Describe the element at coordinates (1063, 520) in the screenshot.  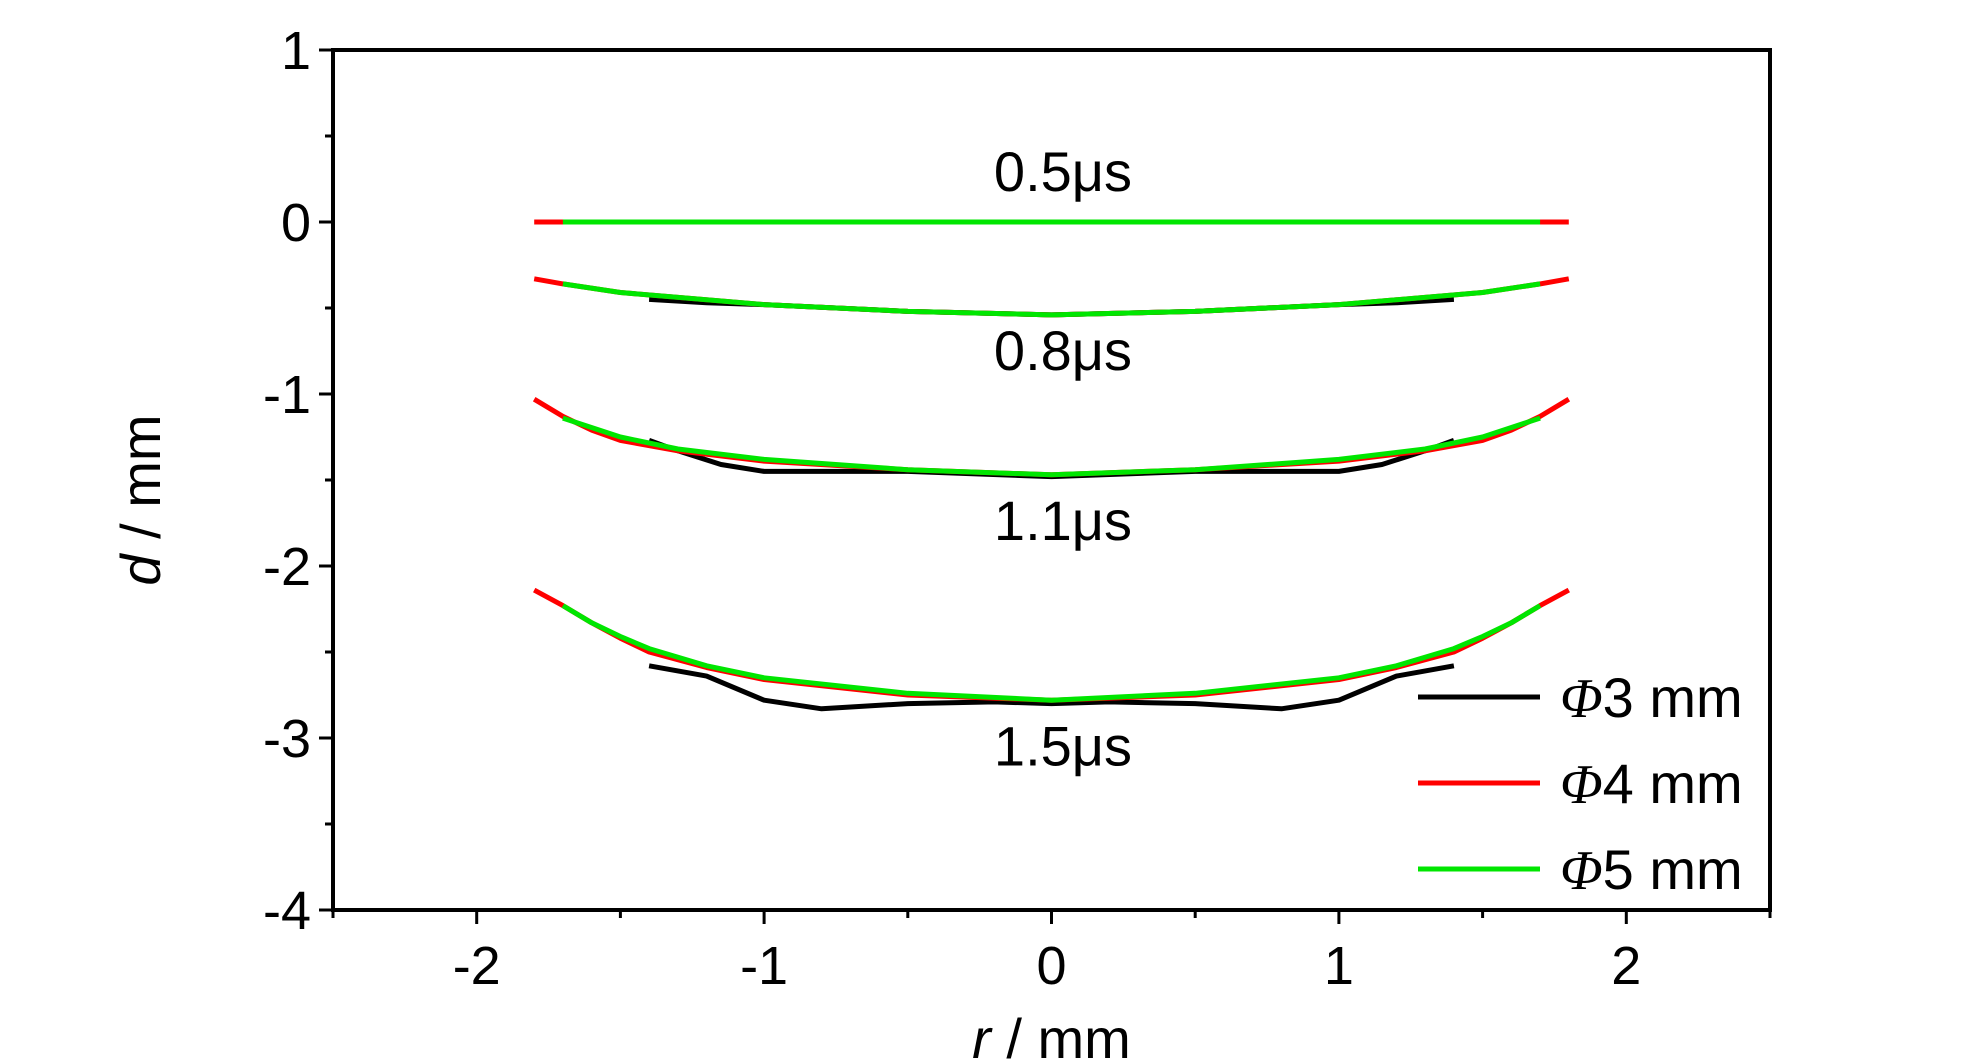
I see `time-annotation: 1.1μs` at that location.